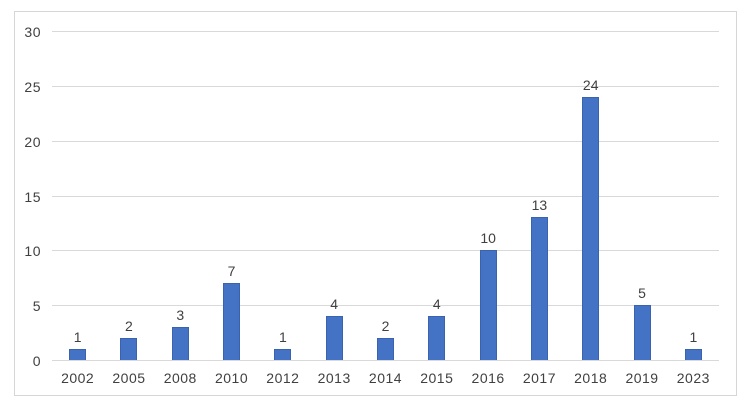 The image size is (750, 410). I want to click on y-tick-label: 15, so click(32, 196).